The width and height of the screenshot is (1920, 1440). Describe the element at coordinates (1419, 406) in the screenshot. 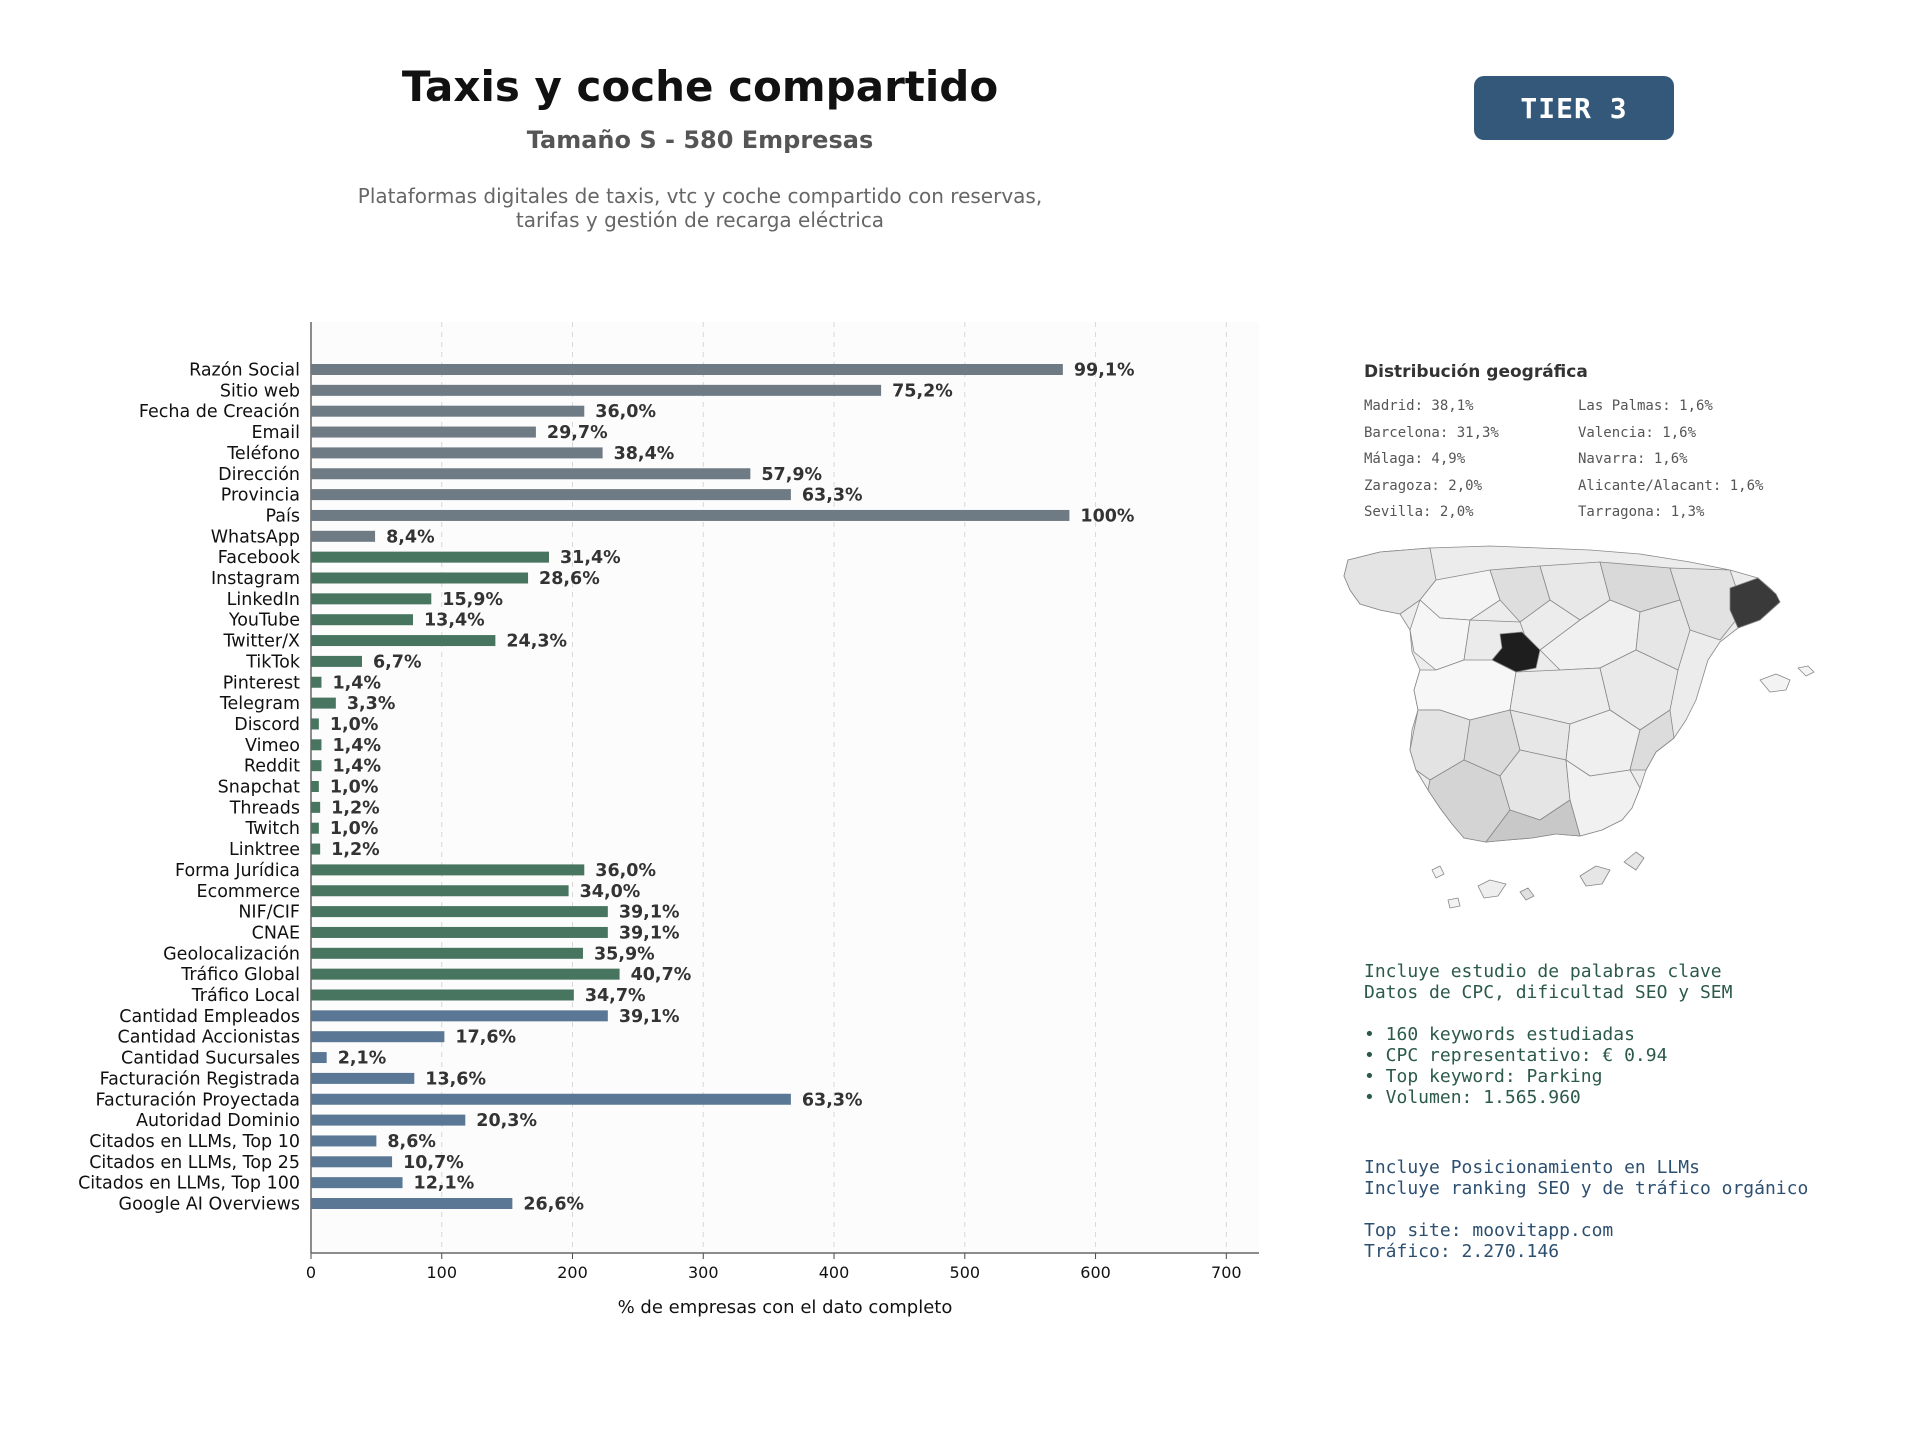

I see `geo-item: Madrid: 38,1%` at that location.